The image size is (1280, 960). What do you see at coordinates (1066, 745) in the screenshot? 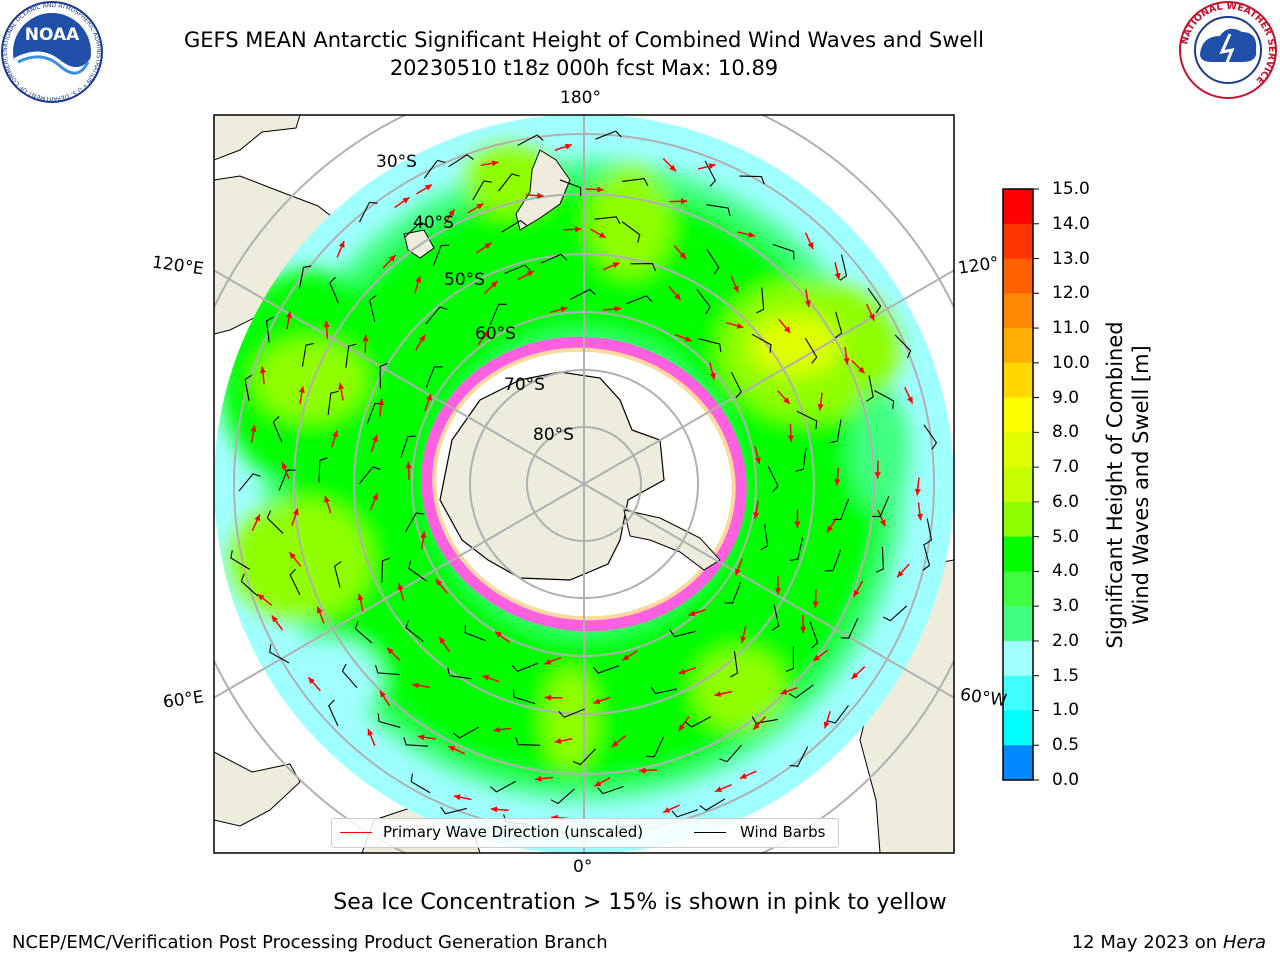
I see `colorbar-tick-label: 0.5` at bounding box center [1066, 745].